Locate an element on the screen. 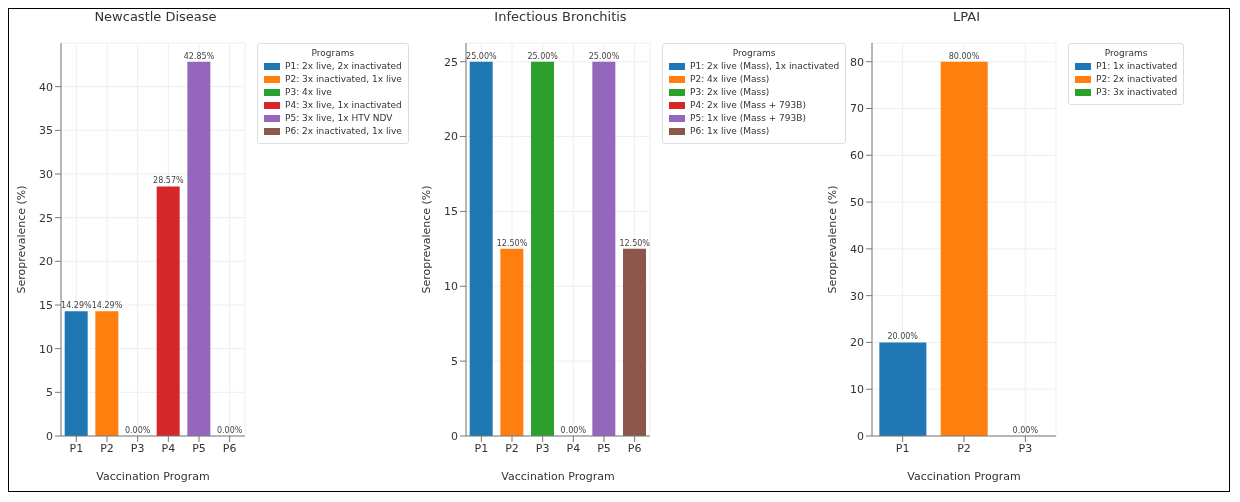 The height and width of the screenshot is (502, 1240). y-tick-label: 60 is located at coordinates (857, 156).